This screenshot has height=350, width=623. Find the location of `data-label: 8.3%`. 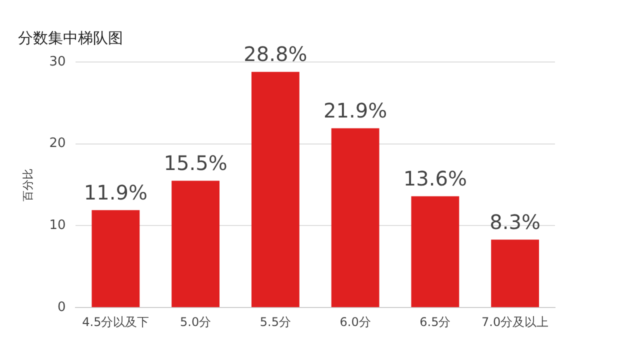

data-label: 8.3% is located at coordinates (515, 222).